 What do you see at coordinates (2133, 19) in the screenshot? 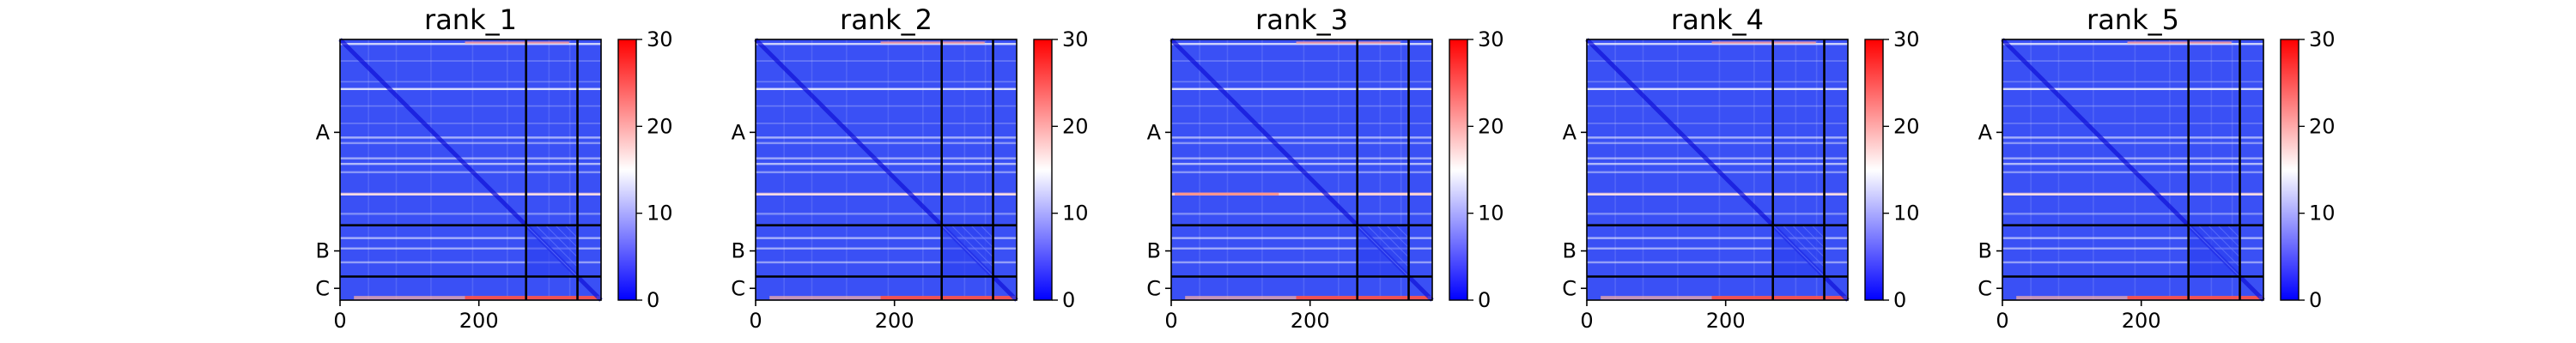
I see `panel-title: rank_5` at bounding box center [2133, 19].